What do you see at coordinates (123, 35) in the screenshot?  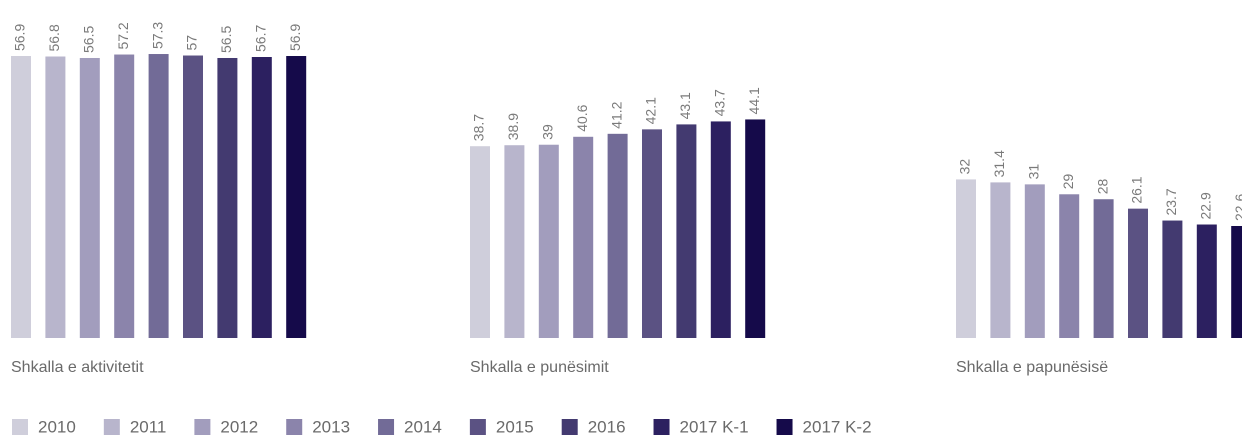 I see `value-label: 57.2` at bounding box center [123, 35].